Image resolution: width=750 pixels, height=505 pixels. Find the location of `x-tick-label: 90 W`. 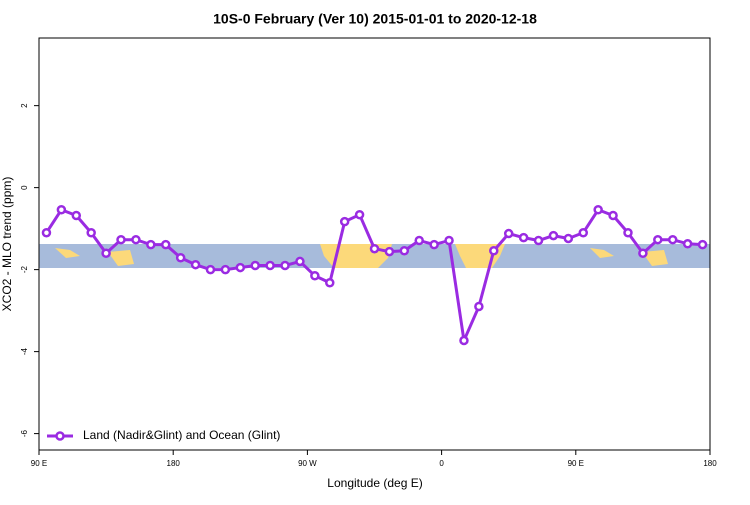

x-tick-label: 90 W is located at coordinates (307, 463).